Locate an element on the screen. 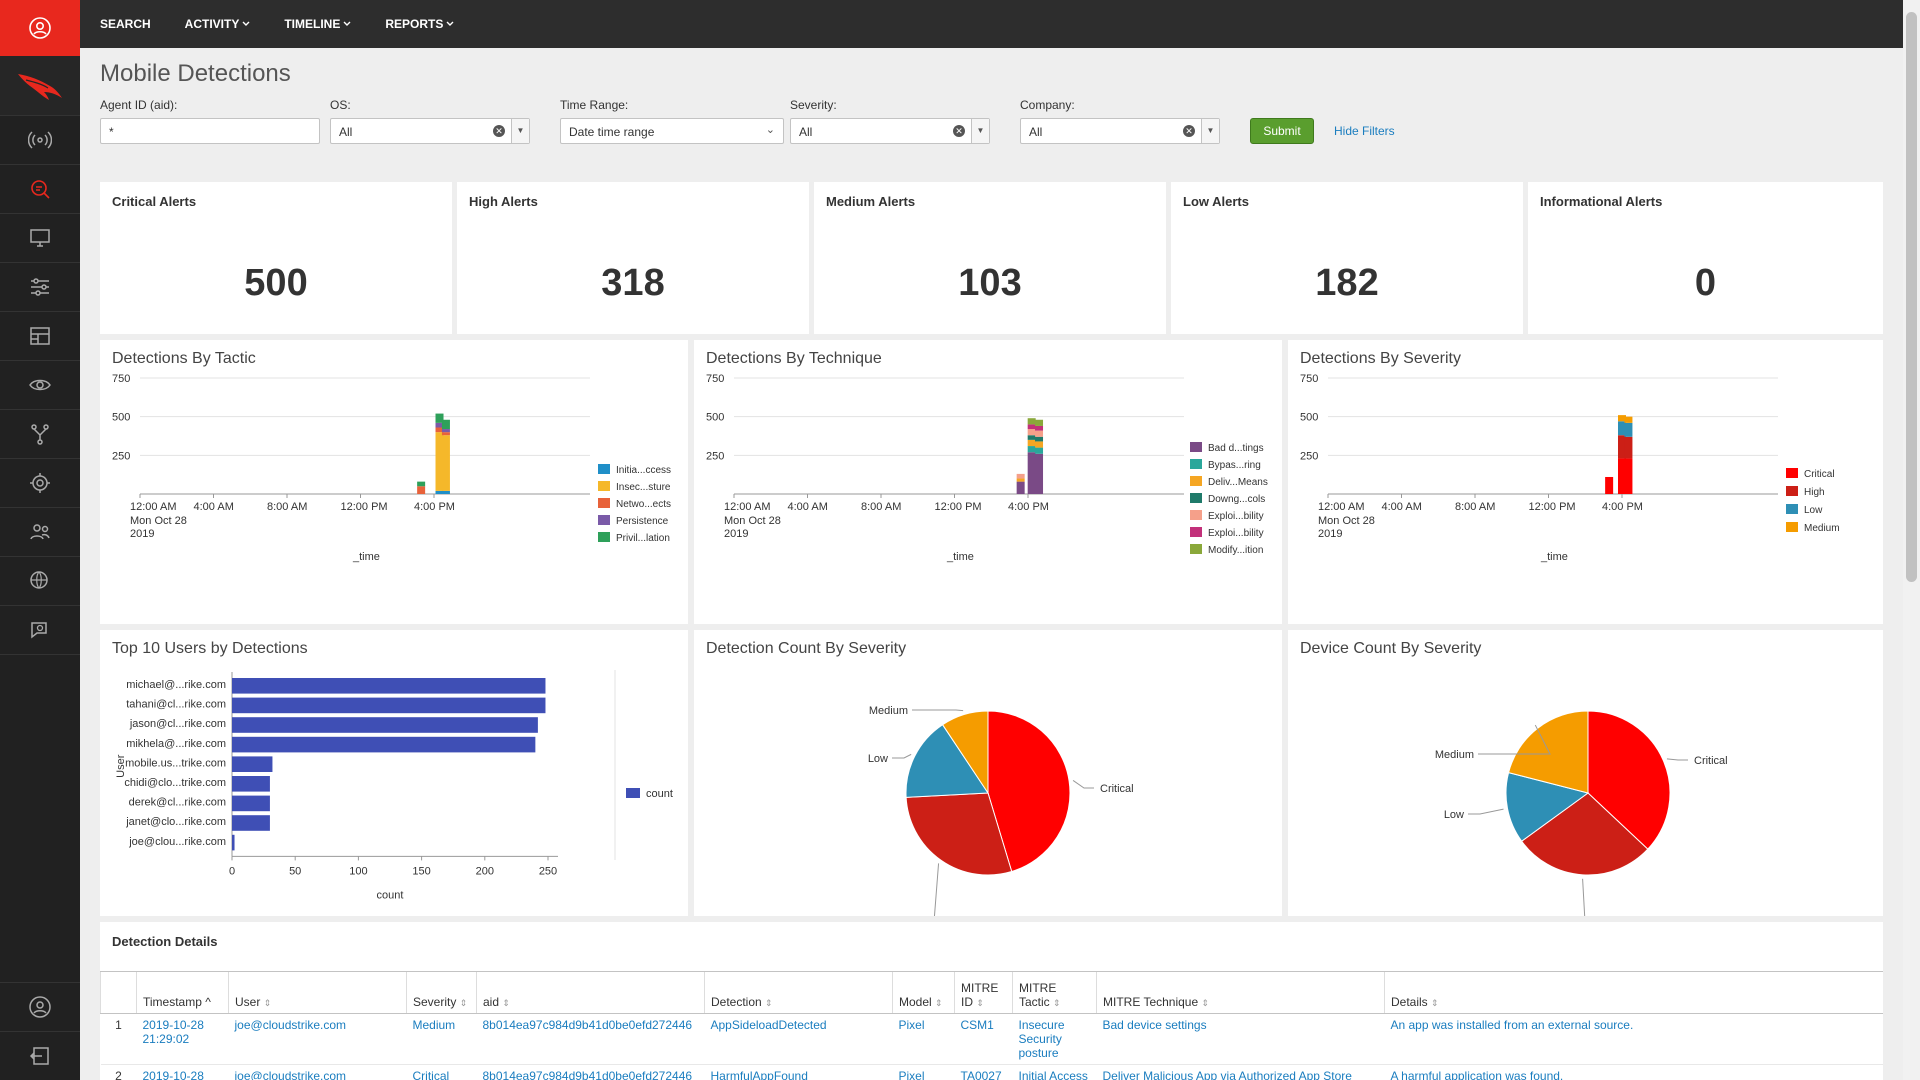 This screenshot has height=1080, width=1920. nav-workflows is located at coordinates (40, 434).